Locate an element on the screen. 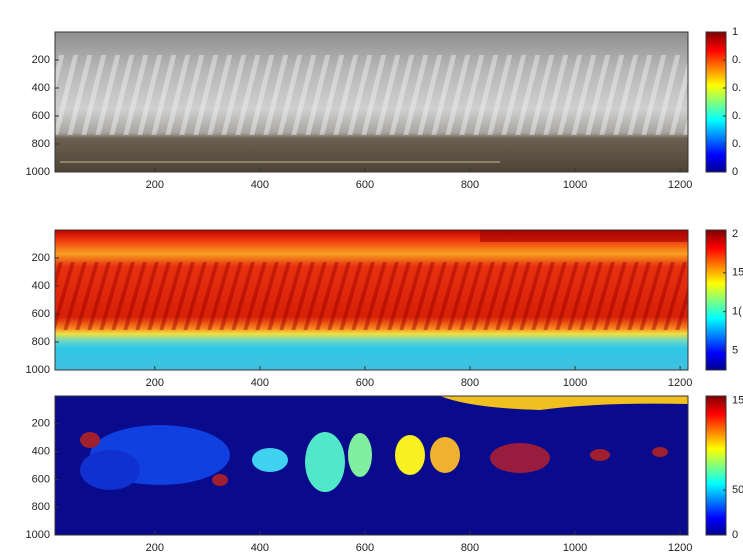 The image size is (743, 556). colorbar-tick-label: 50 is located at coordinates (737, 490).